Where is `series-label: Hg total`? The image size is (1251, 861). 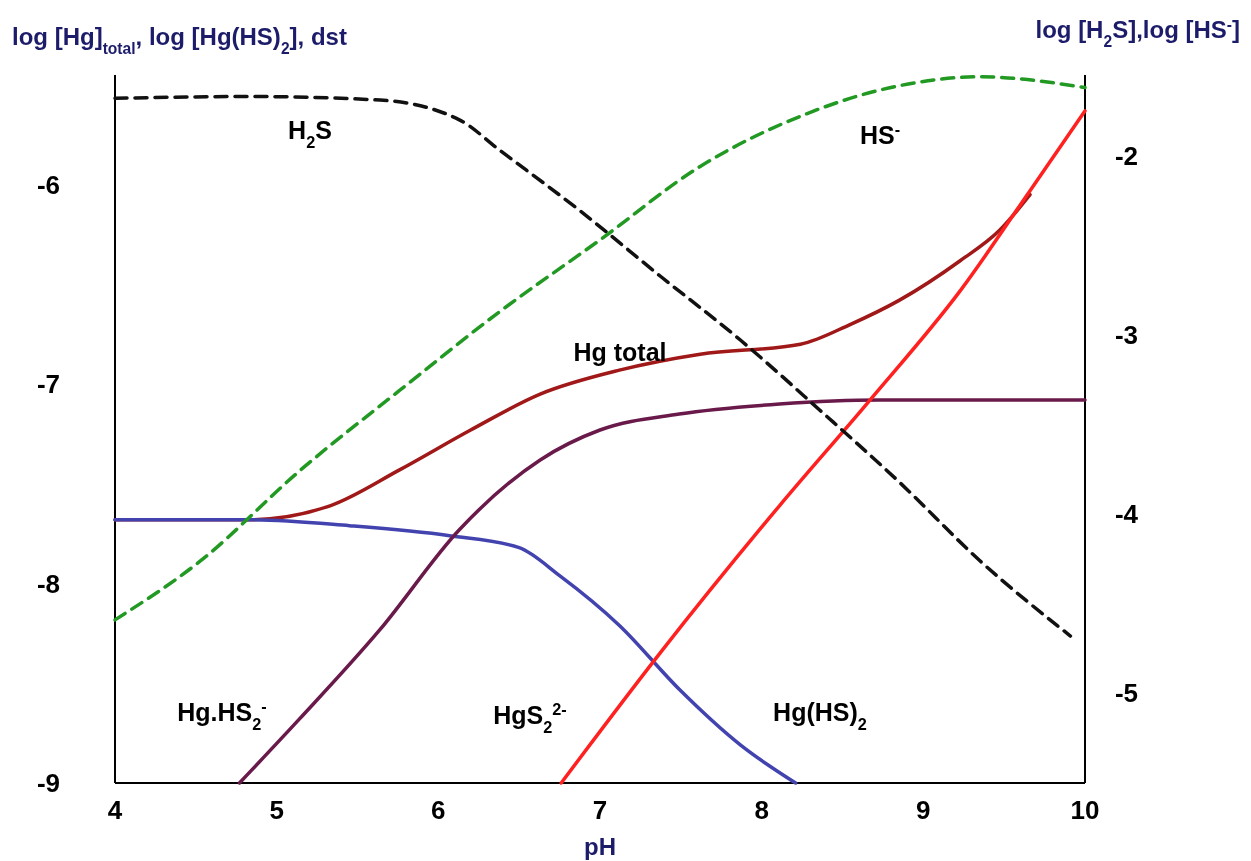 series-label: Hg total is located at coordinates (620, 352).